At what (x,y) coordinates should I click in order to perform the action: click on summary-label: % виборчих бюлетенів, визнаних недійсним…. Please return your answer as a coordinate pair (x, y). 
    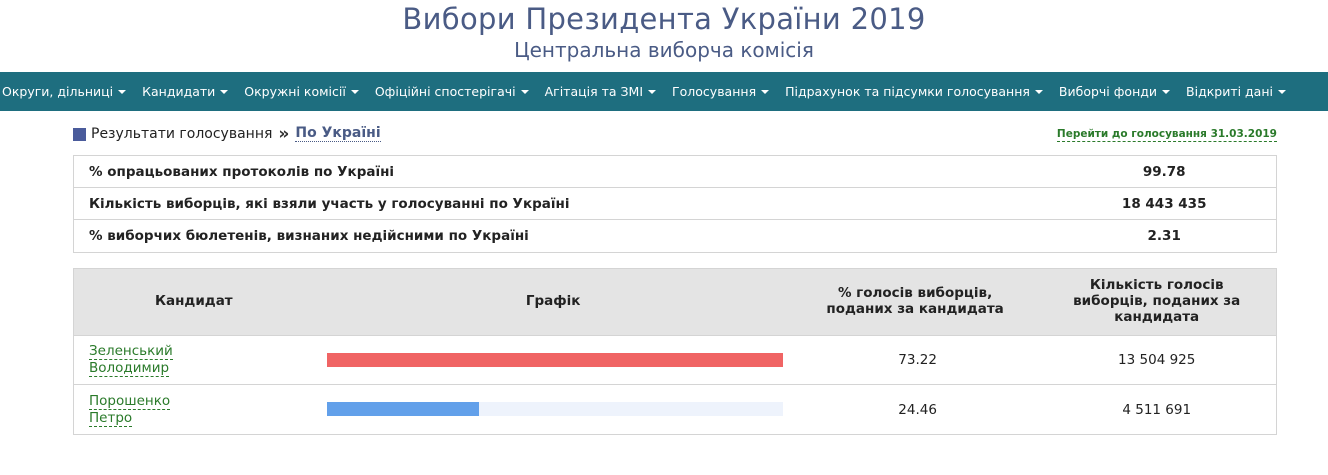
    Looking at the image, I should click on (309, 236).